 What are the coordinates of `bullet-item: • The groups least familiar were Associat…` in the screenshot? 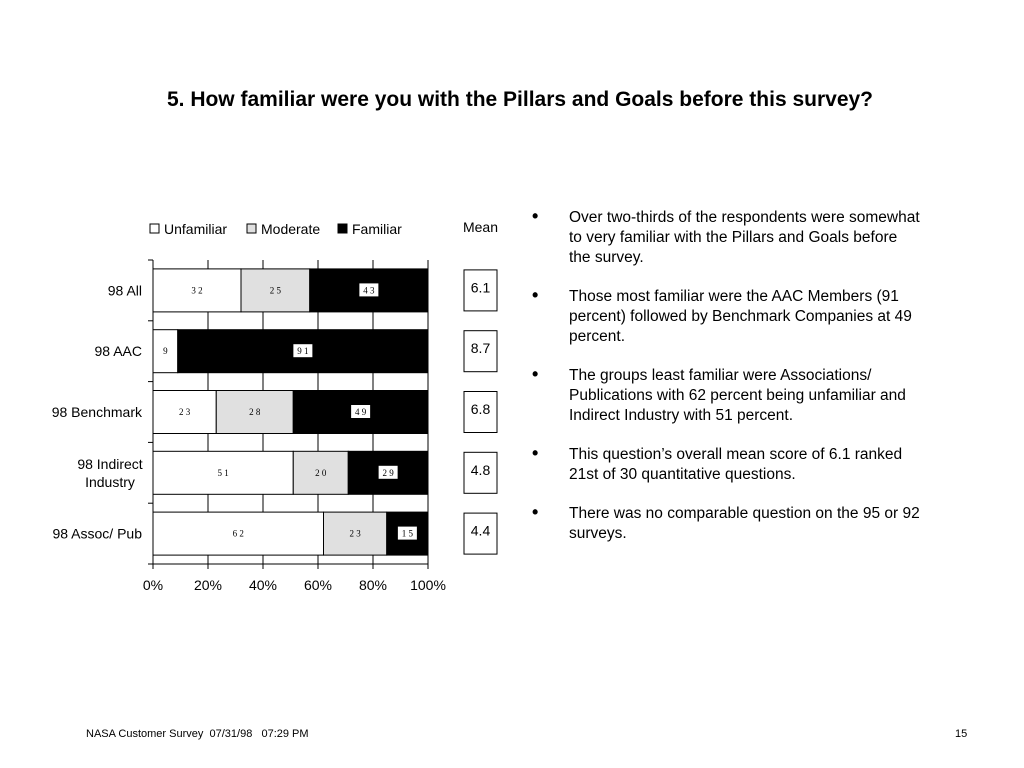 It's located at (727, 395).